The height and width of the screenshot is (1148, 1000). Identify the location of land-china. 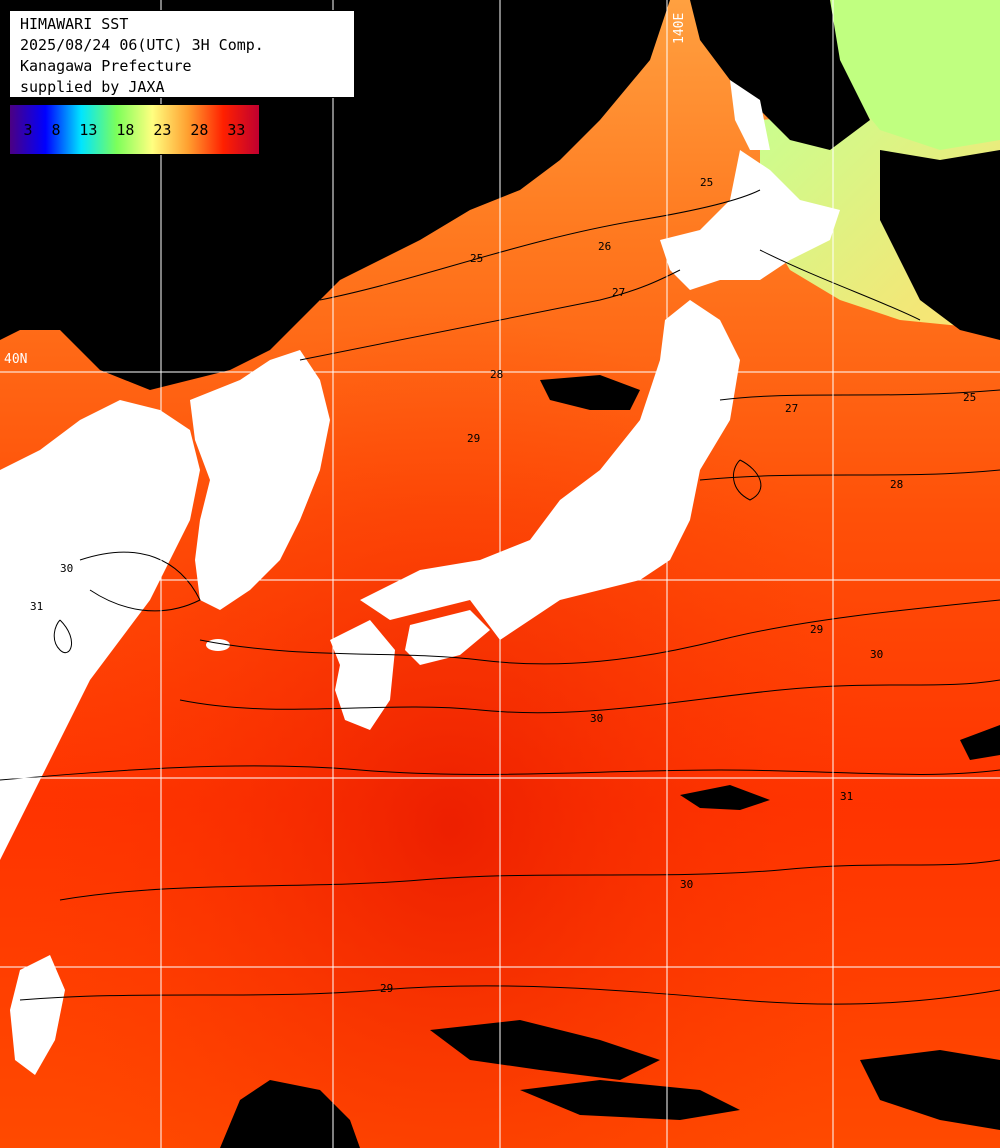
(100, 630).